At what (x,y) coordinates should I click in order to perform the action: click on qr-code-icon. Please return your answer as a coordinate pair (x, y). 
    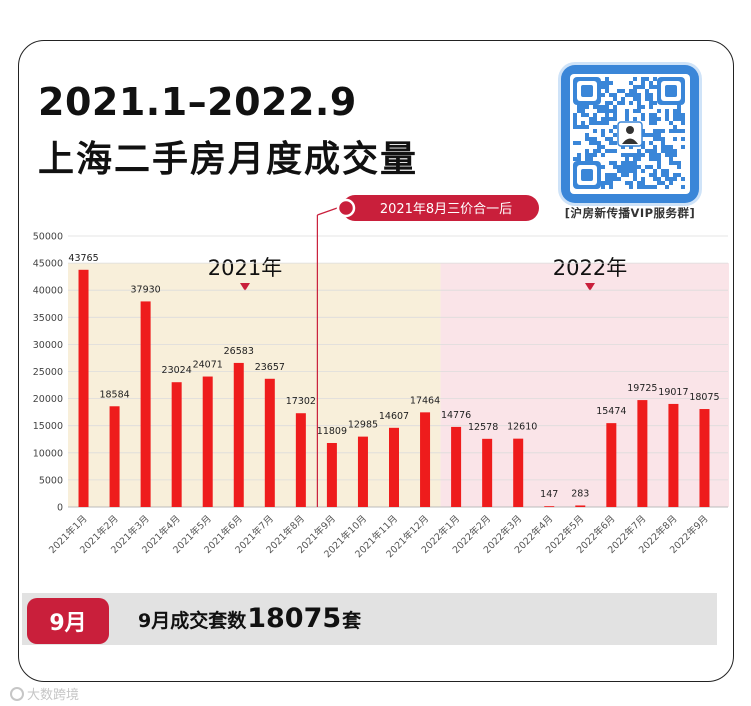
    Looking at the image, I should click on (630, 134).